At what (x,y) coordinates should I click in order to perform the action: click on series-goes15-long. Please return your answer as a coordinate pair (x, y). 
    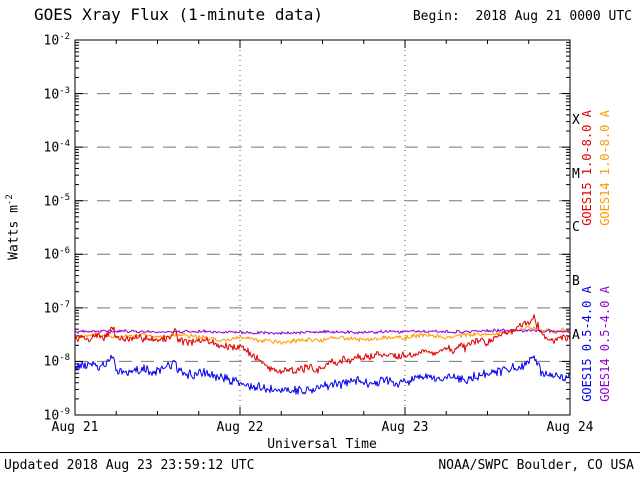
    Looking at the image, I should click on (322, 344).